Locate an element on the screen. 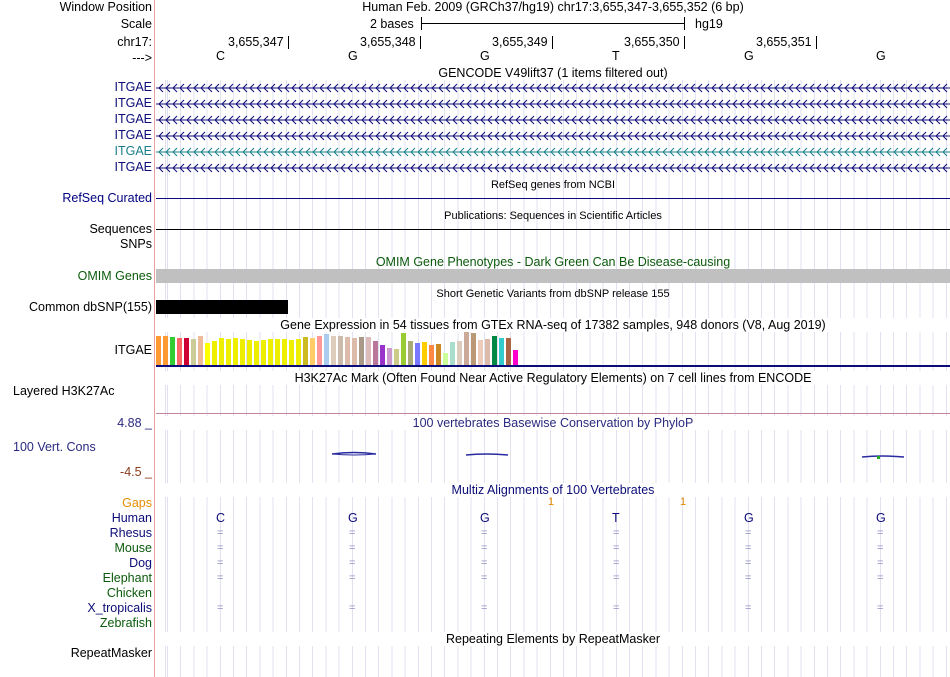 This screenshot has height=677, width=950. refseq-track-label: RefSeq Curated is located at coordinates (107, 198).